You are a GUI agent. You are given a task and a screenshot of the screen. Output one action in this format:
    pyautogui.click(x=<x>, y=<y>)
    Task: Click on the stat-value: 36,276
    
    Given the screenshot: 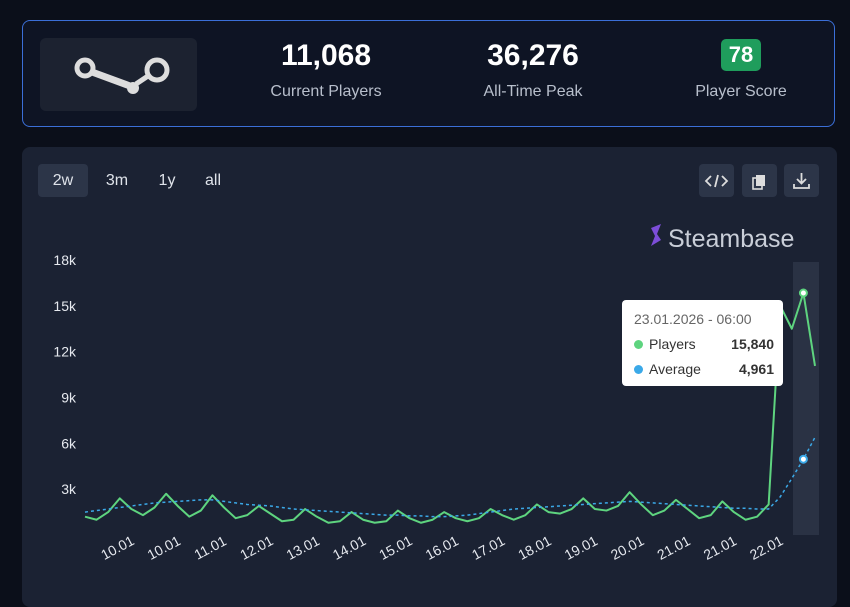 What is the action you would take?
    pyautogui.click(x=533, y=55)
    